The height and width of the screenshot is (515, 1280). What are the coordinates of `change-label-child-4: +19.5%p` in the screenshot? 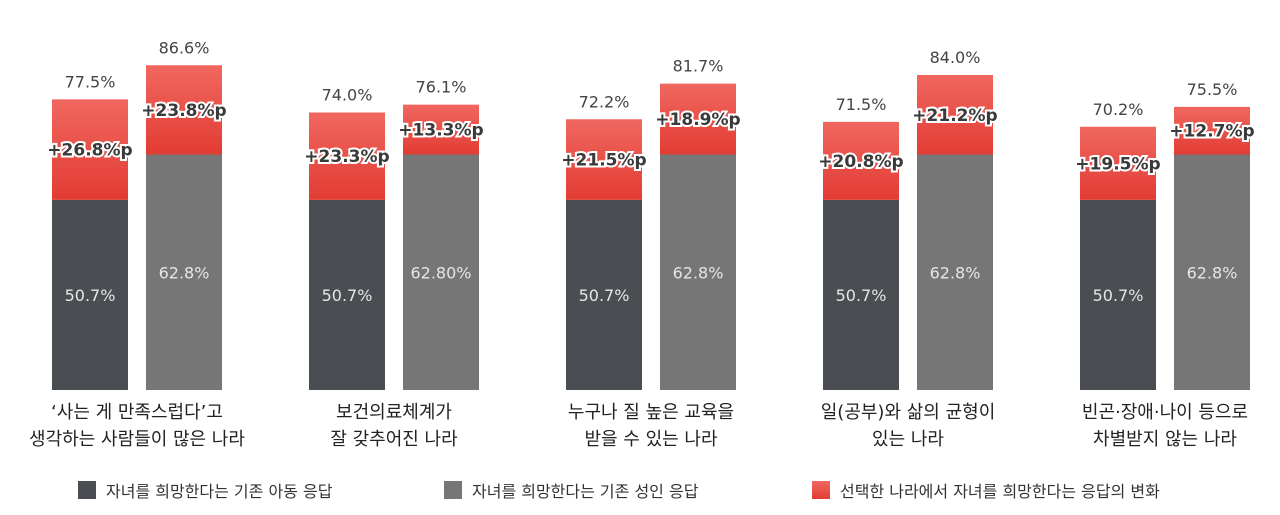 It's located at (1117, 164).